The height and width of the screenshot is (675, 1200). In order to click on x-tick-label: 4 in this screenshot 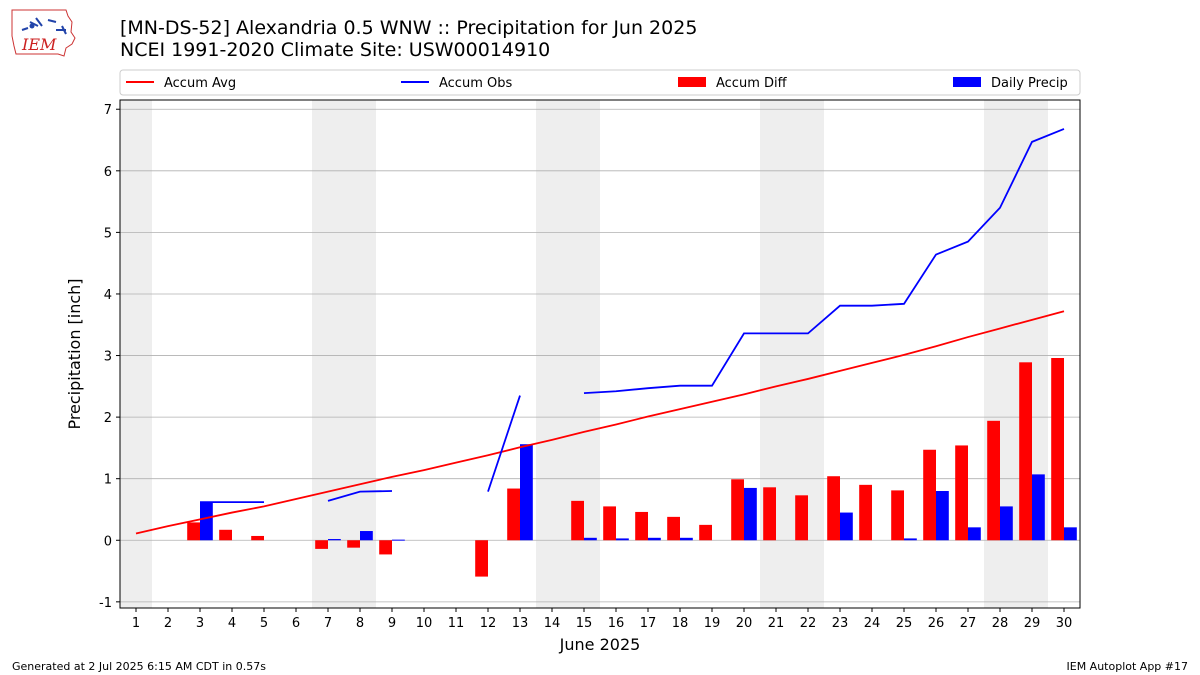, I will do `click(232, 623)`.